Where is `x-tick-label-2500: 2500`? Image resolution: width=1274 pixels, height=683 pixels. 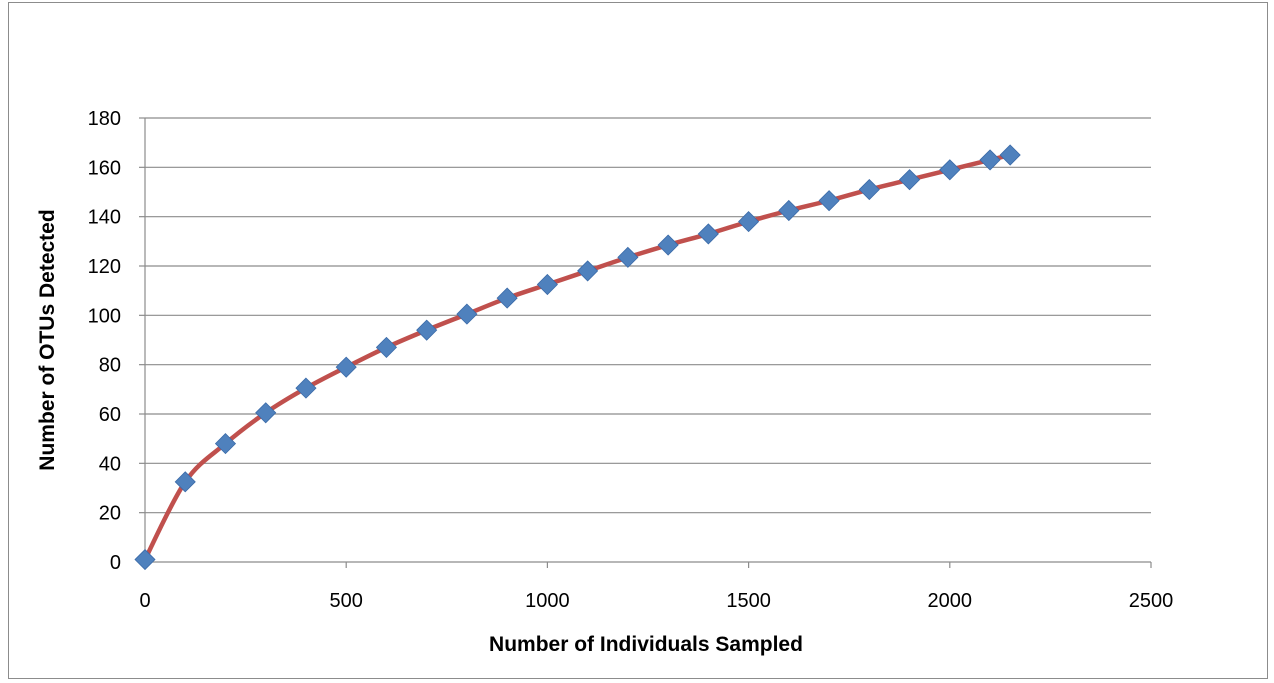
x-tick-label-2500: 2500 is located at coordinates (1151, 601).